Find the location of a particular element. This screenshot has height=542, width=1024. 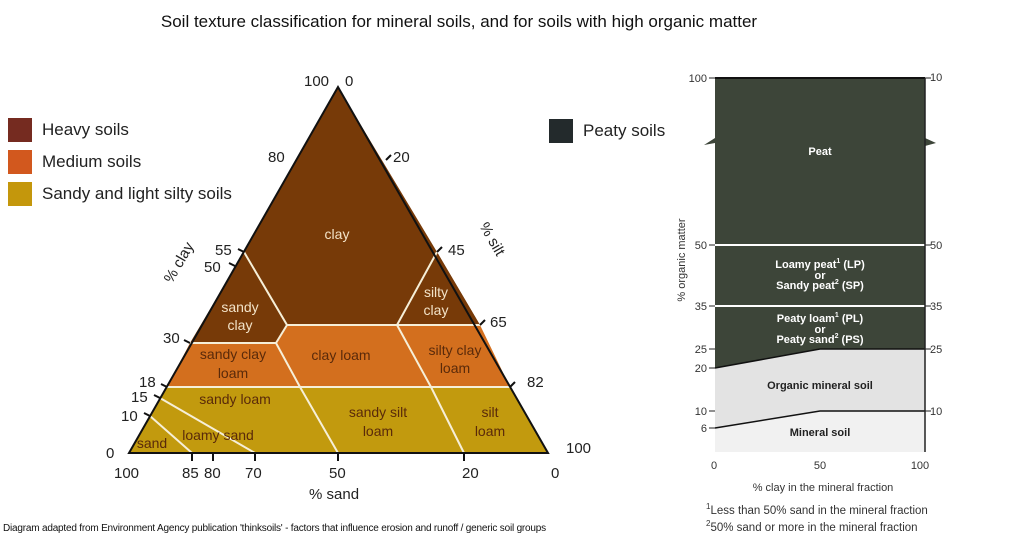

tick-clay-30: 30 is located at coordinates (171, 338).